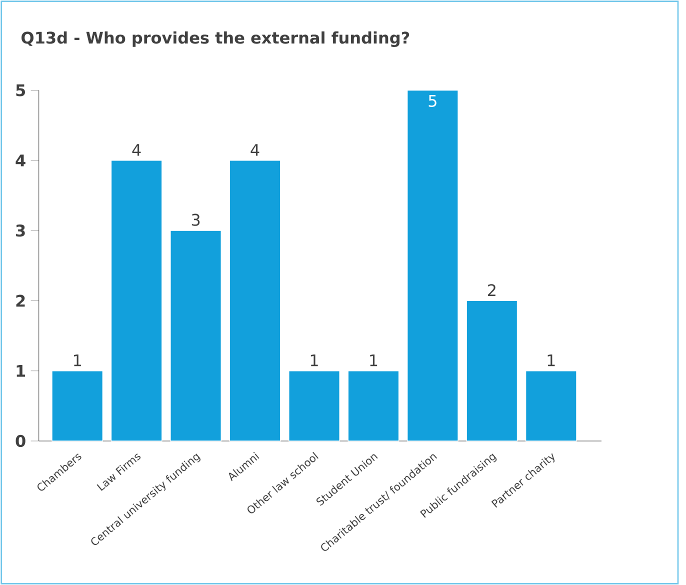 This screenshot has width=686, height=585. What do you see at coordinates (20, 300) in the screenshot?
I see `y-tick-label: 2` at bounding box center [20, 300].